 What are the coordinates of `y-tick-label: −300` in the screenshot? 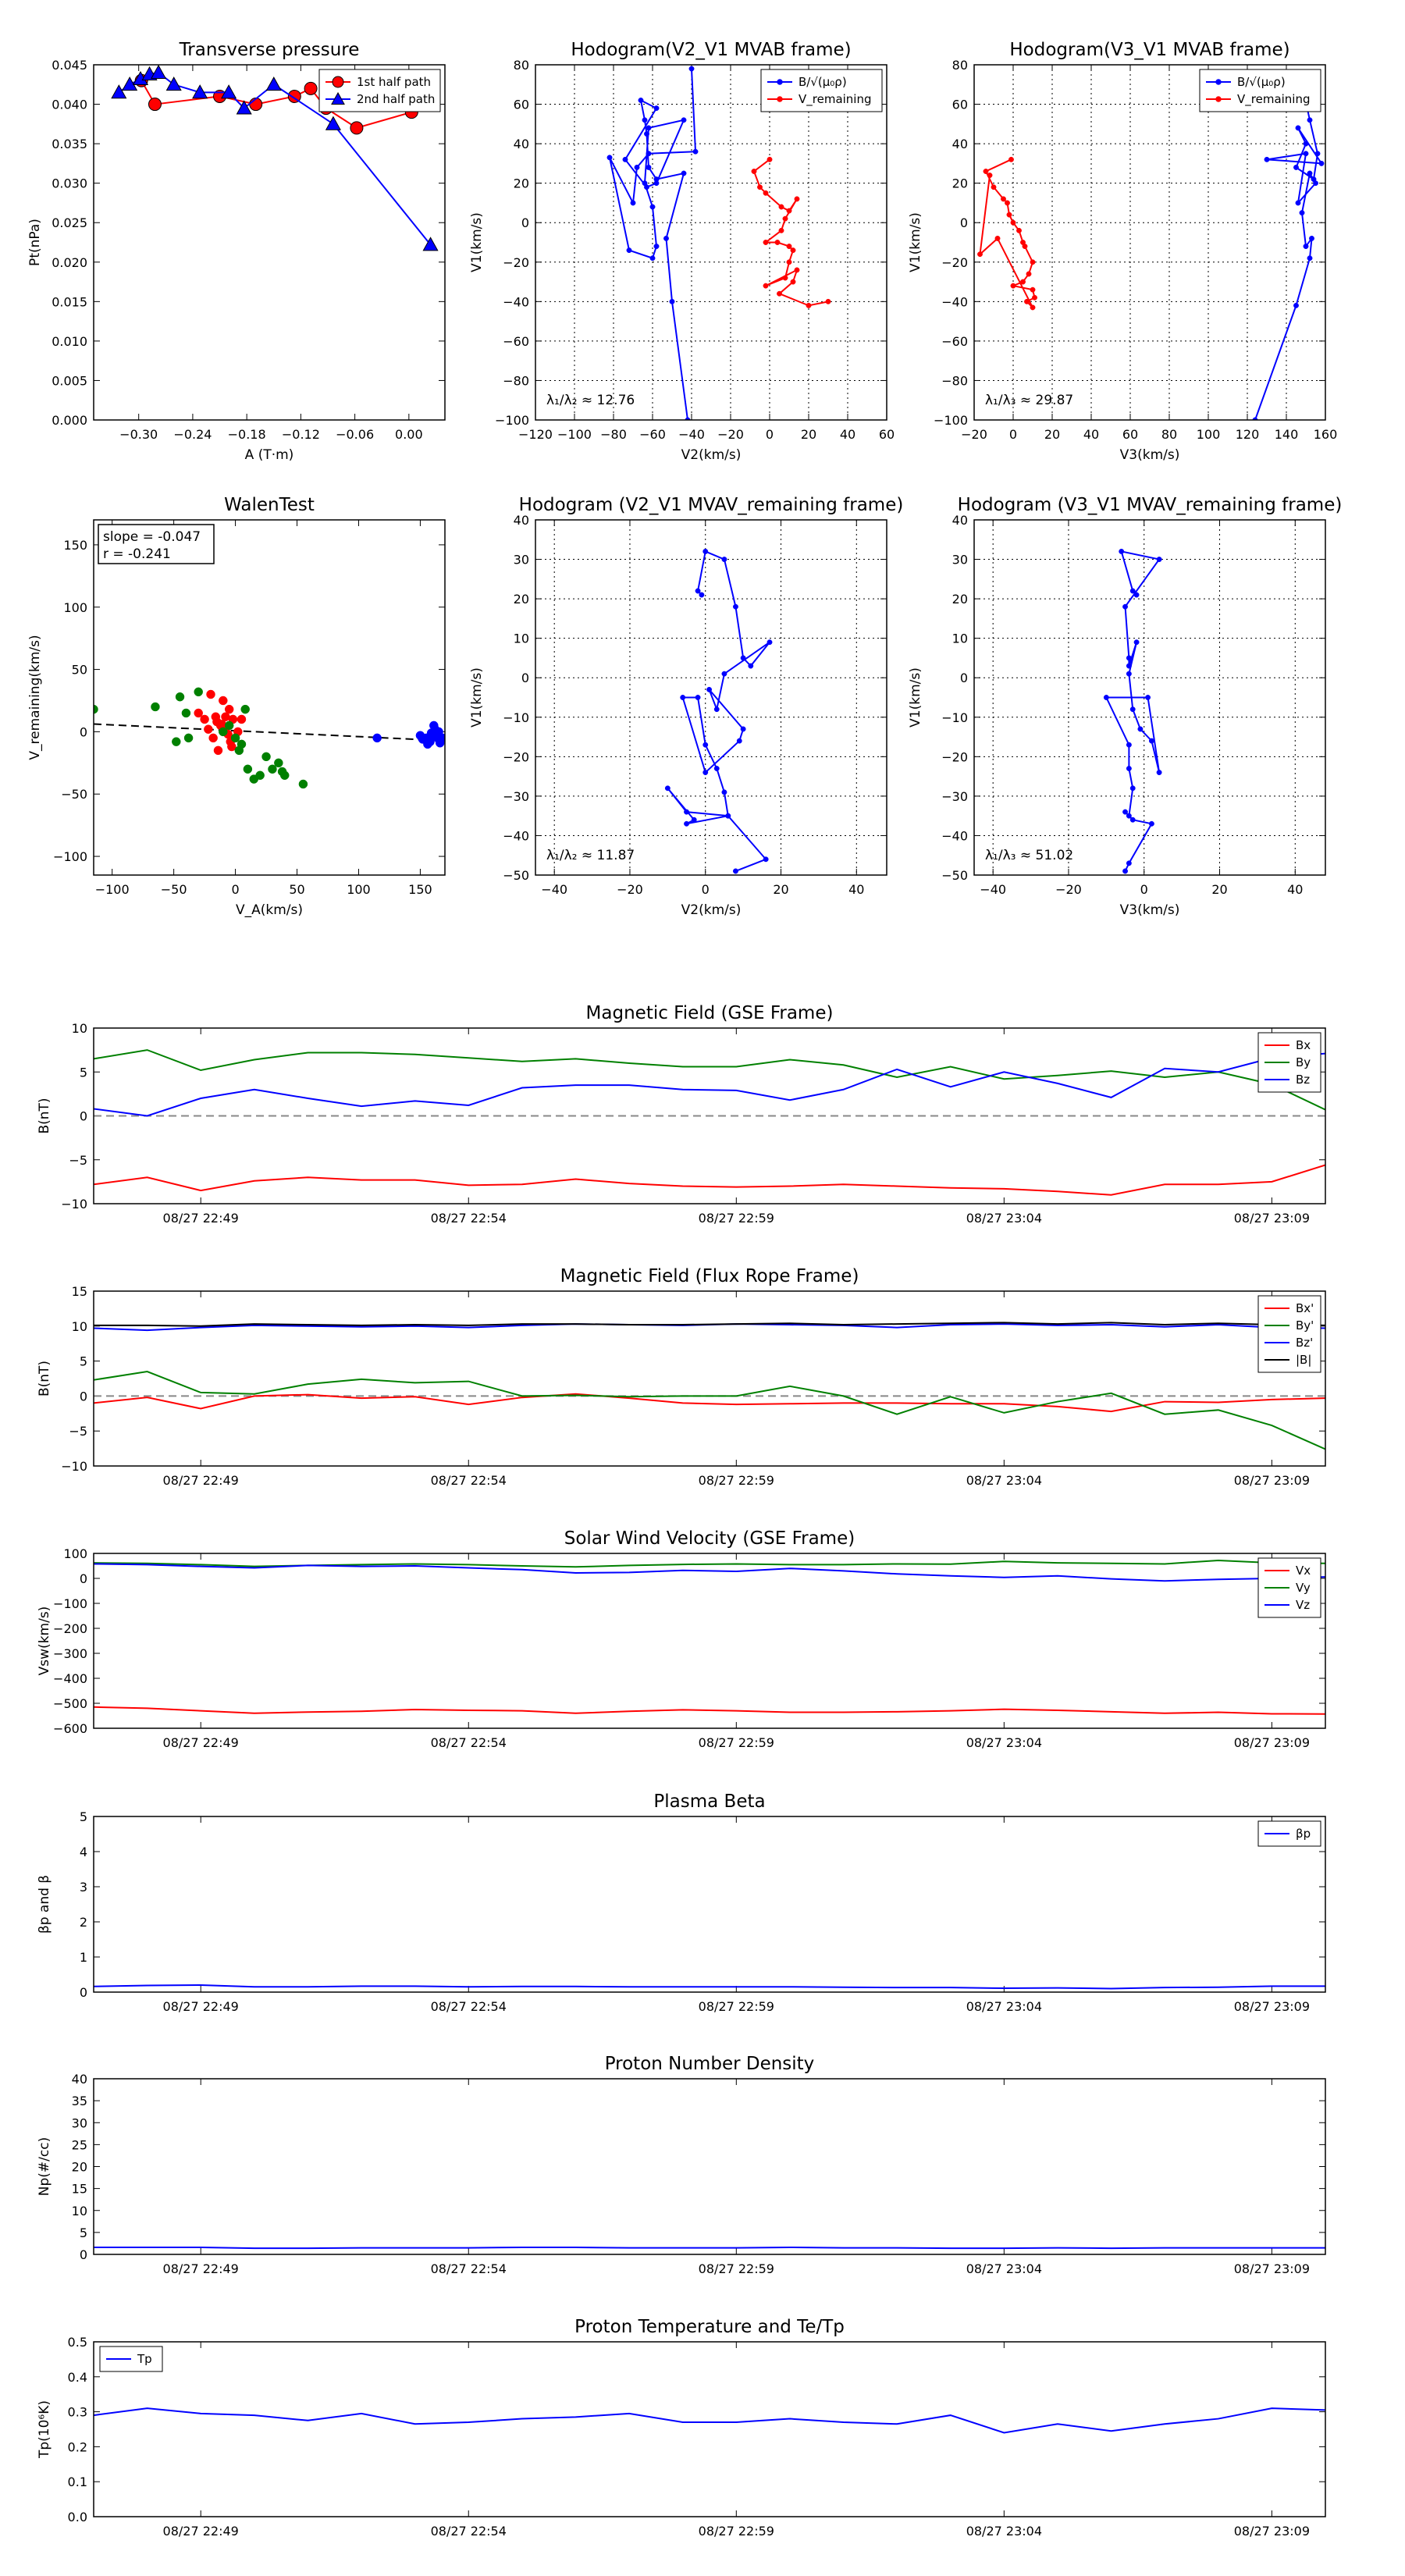 It's located at (70, 1654).